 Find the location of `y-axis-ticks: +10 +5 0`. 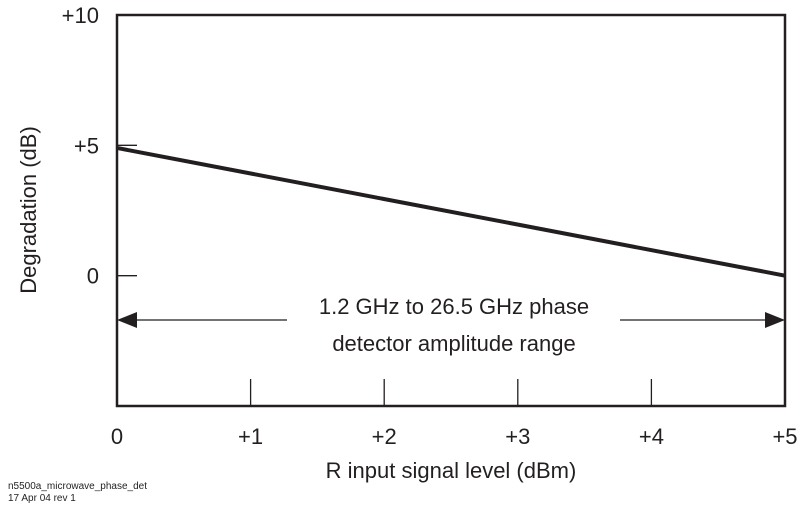

y-axis-ticks: +10 +5 0 is located at coordinates (99, 146).